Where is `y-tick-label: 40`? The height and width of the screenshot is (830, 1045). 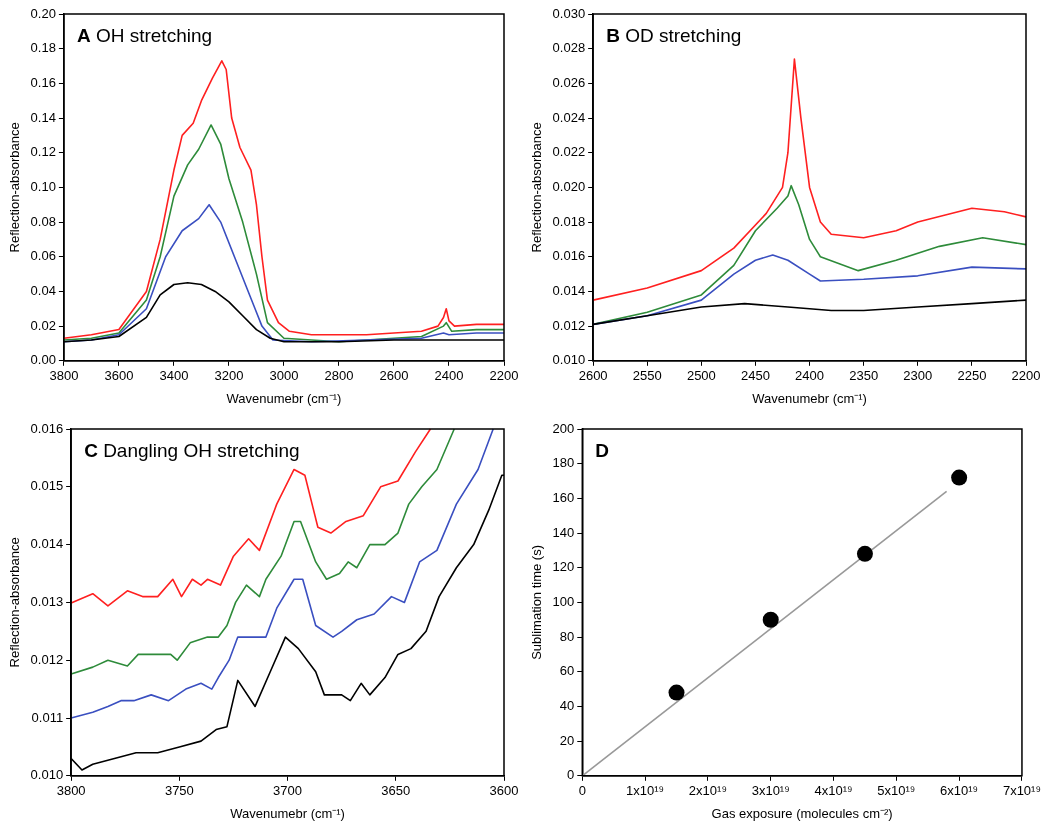 y-tick-label: 40 is located at coordinates (567, 706).